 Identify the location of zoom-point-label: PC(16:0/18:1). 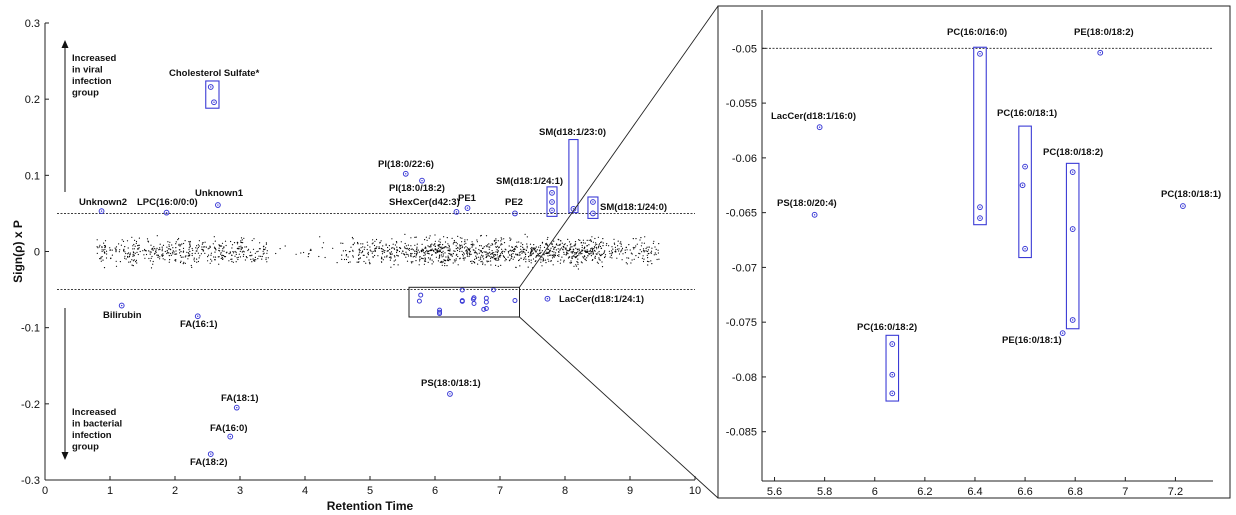
(1027, 113).